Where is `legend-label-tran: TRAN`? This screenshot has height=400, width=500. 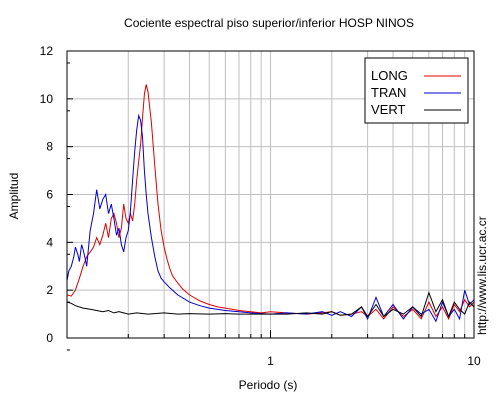
legend-label-tran: TRAN is located at coordinates (388, 92).